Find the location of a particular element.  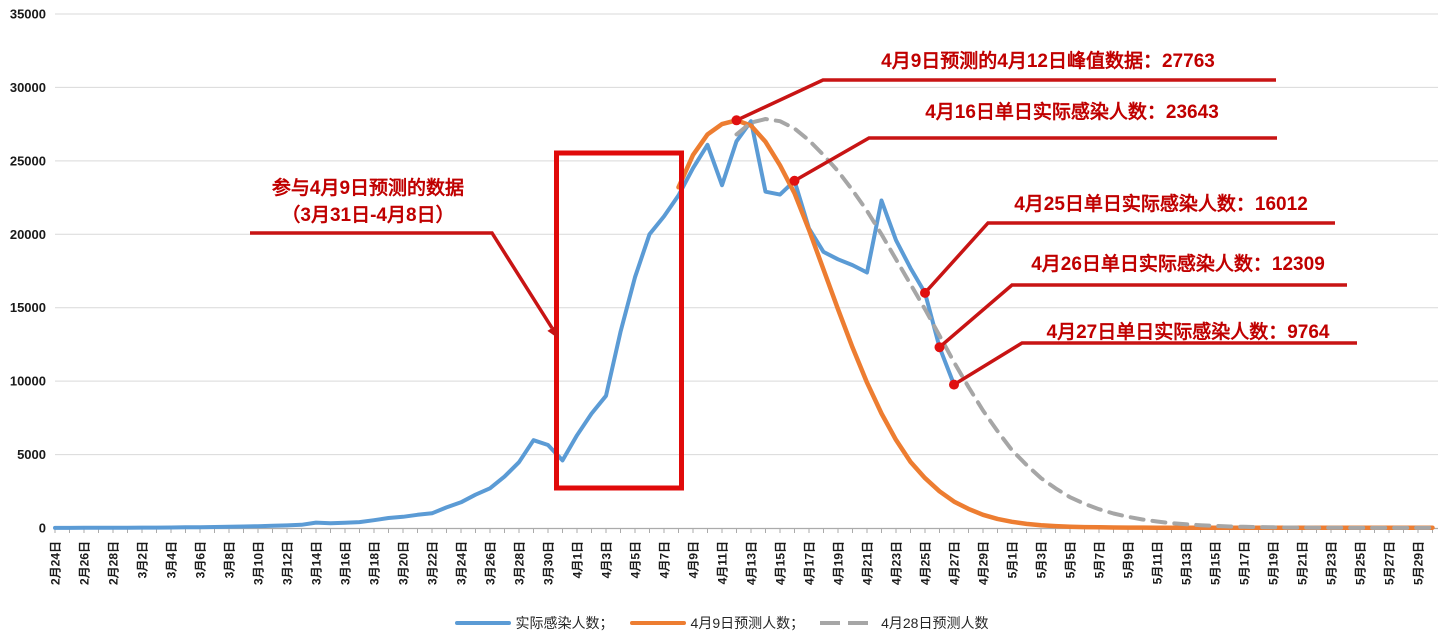

x-tick-label: 5月3日 is located at coordinates (1042, 559).